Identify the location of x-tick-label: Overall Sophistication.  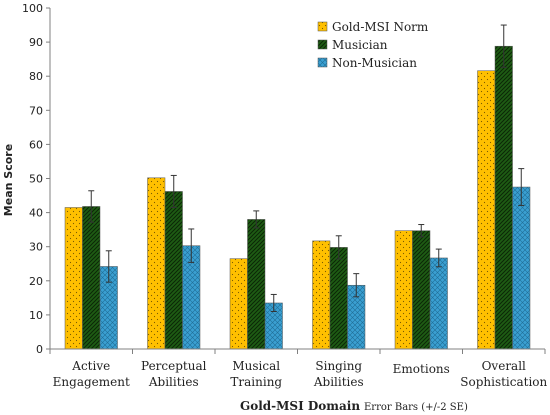
(503, 374).